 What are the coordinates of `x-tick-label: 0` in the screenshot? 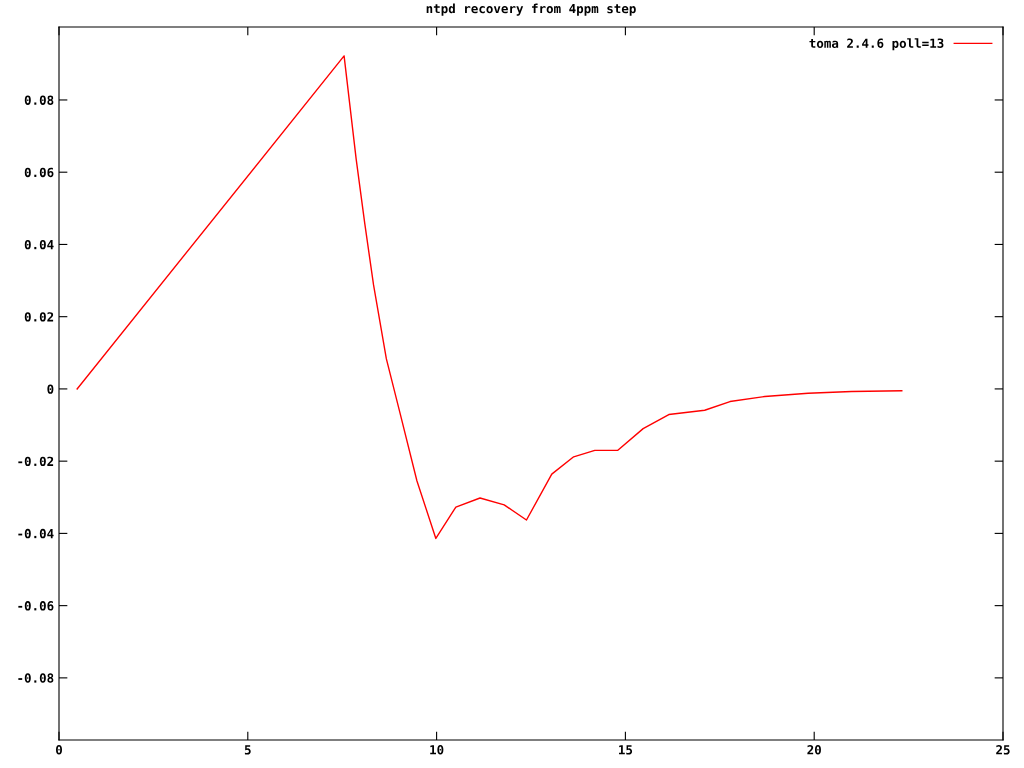 It's located at (59, 750).